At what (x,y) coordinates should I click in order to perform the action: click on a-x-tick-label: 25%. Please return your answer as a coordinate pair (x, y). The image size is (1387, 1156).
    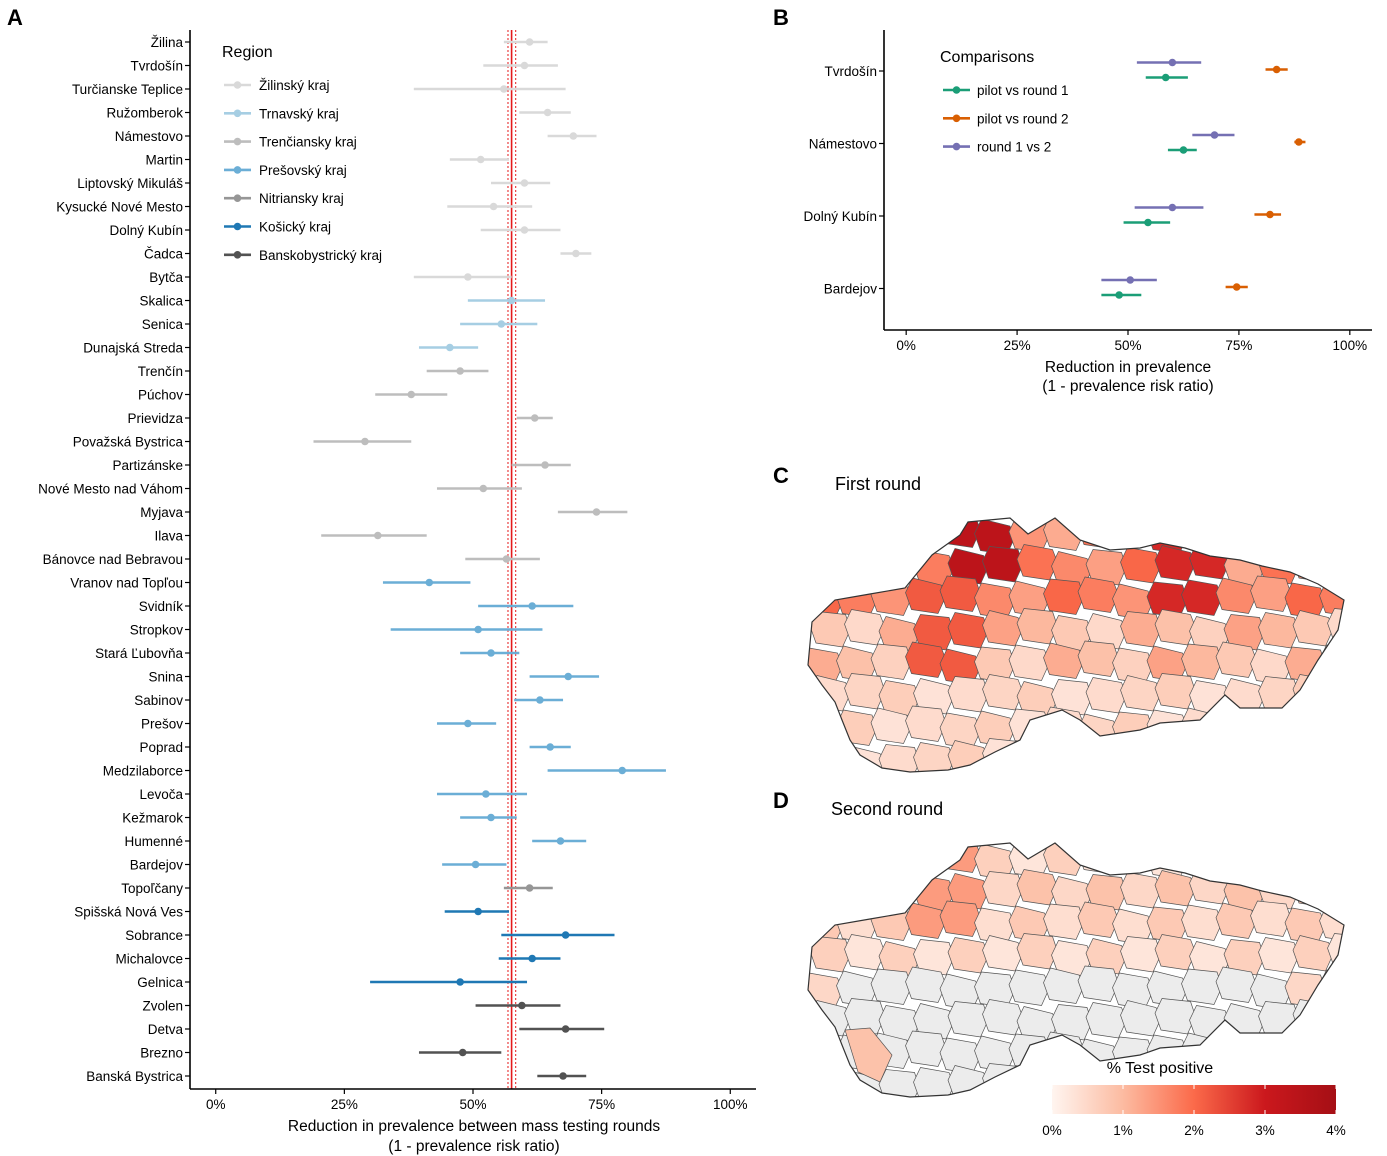
    Looking at the image, I should click on (344, 1104).